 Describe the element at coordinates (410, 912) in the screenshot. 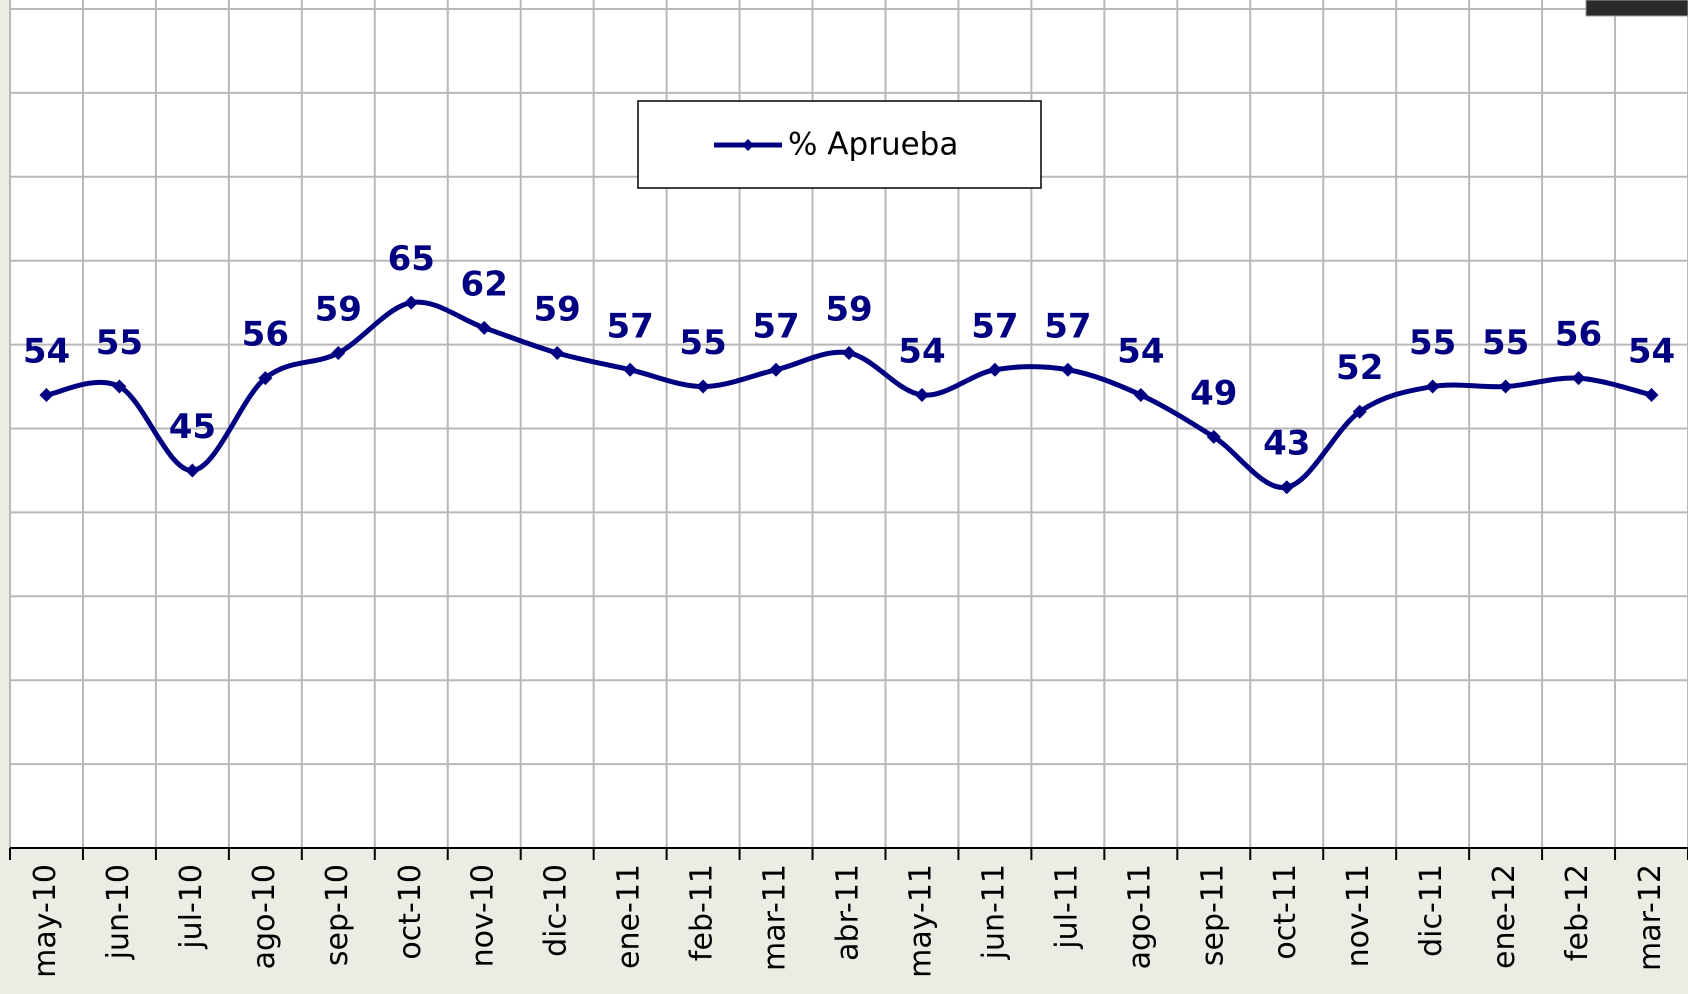

I see `x-tick-label: oct-10` at that location.